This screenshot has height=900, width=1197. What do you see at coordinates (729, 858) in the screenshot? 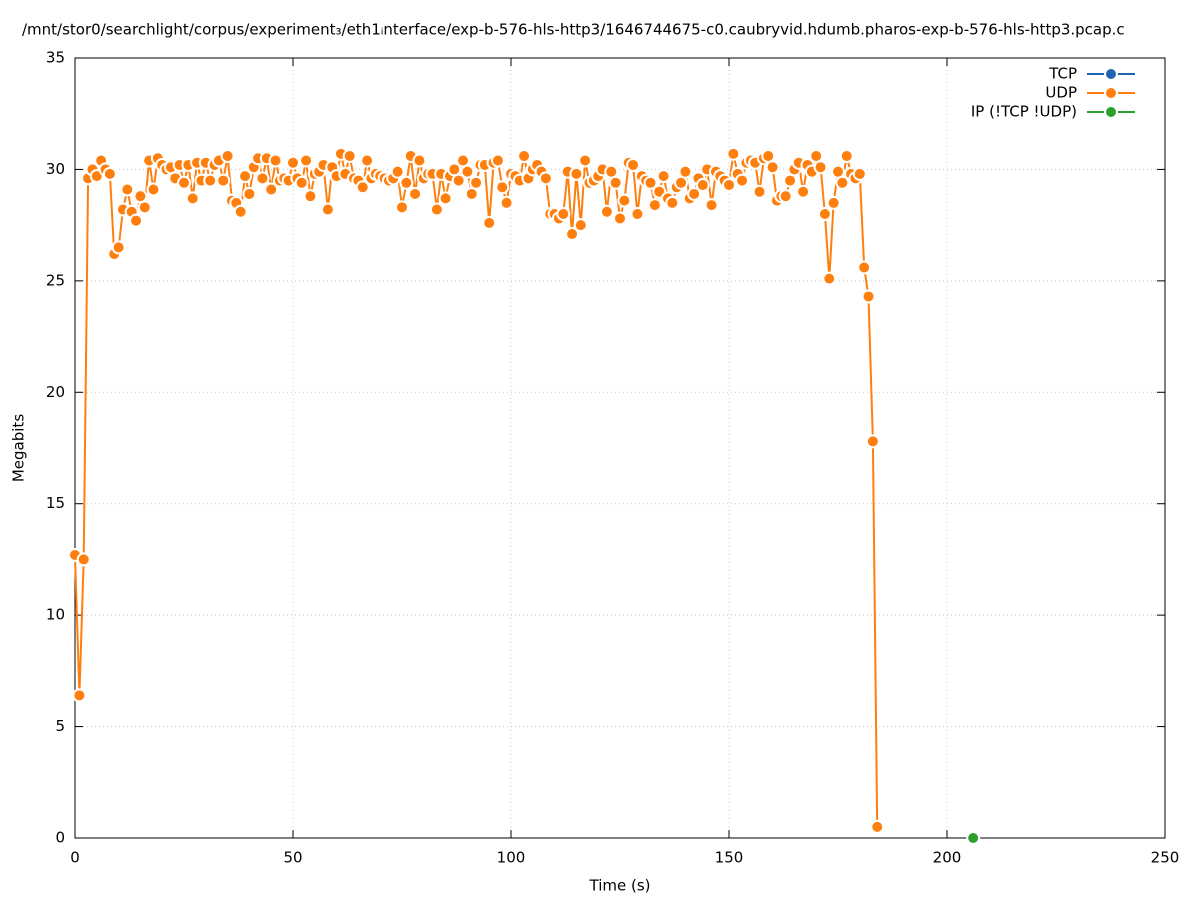
I see `x-tick-label: 150` at bounding box center [729, 858].